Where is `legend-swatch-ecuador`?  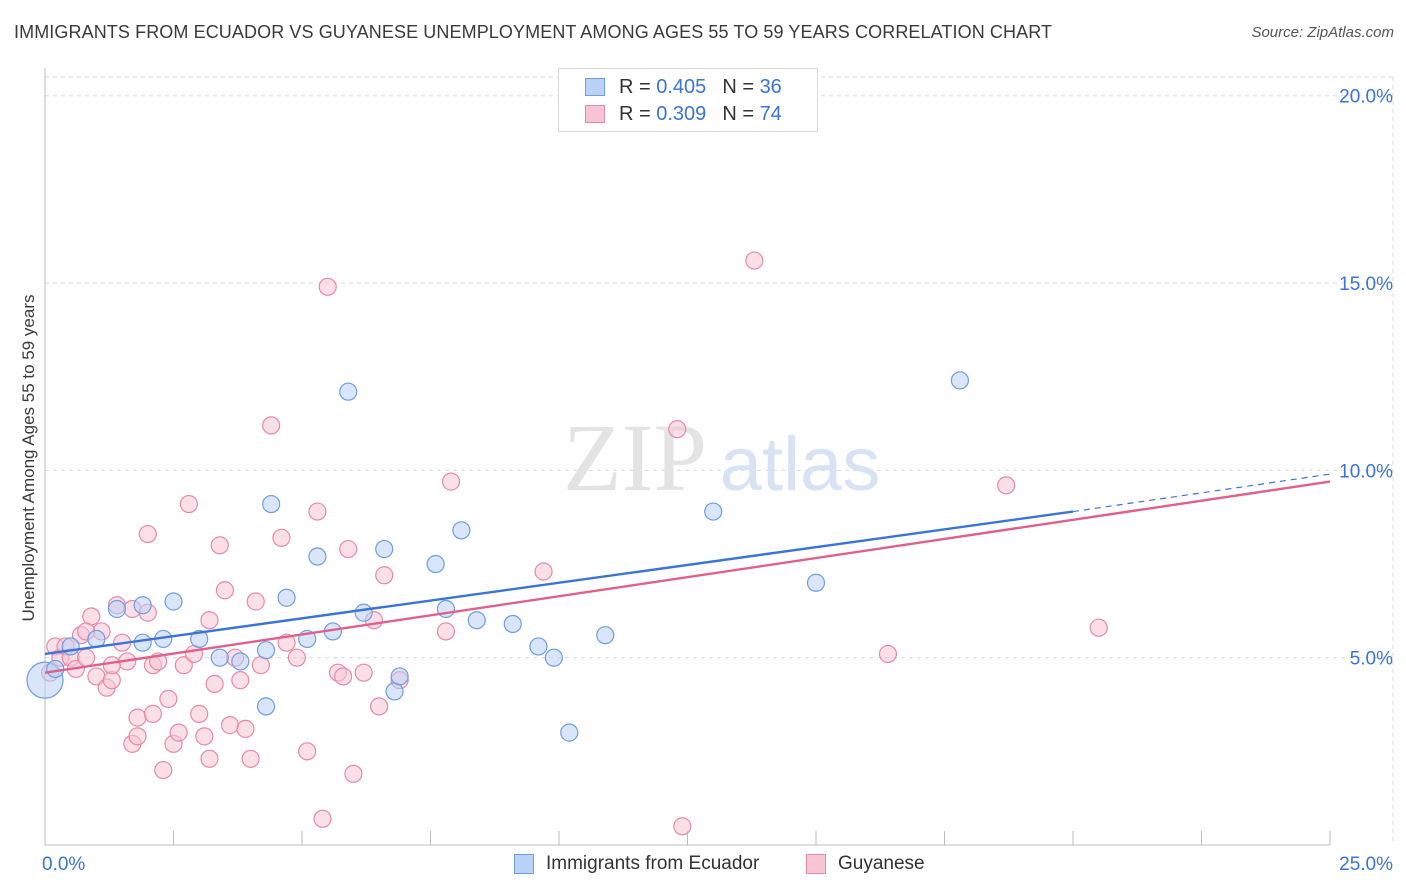
legend-swatch-ecuador is located at coordinates (595, 87).